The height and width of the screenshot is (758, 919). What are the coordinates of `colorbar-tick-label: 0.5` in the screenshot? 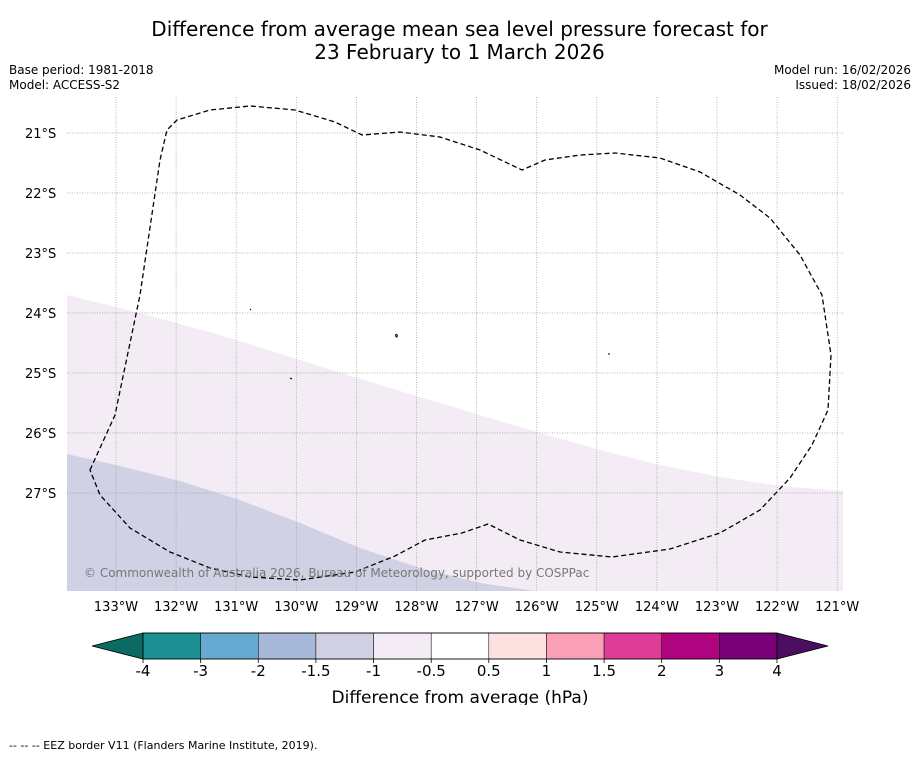 It's located at (489, 671).